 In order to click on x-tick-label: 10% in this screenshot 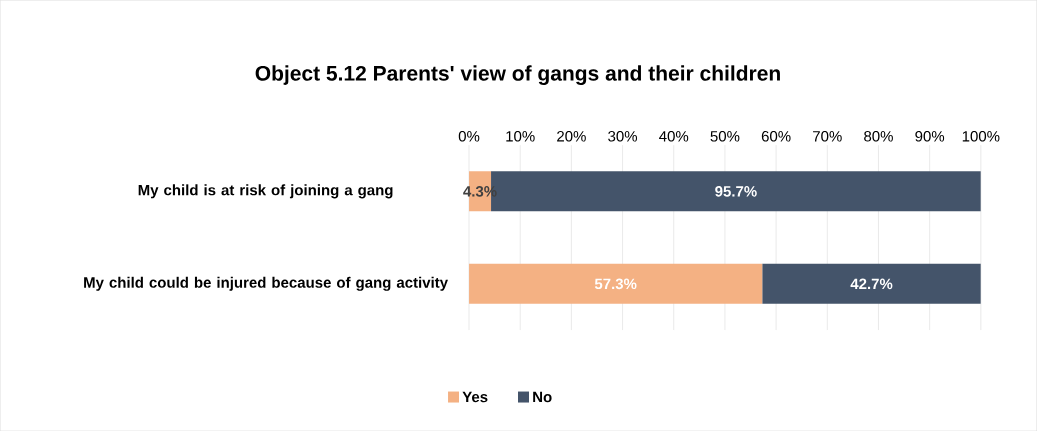, I will do `click(520, 136)`.